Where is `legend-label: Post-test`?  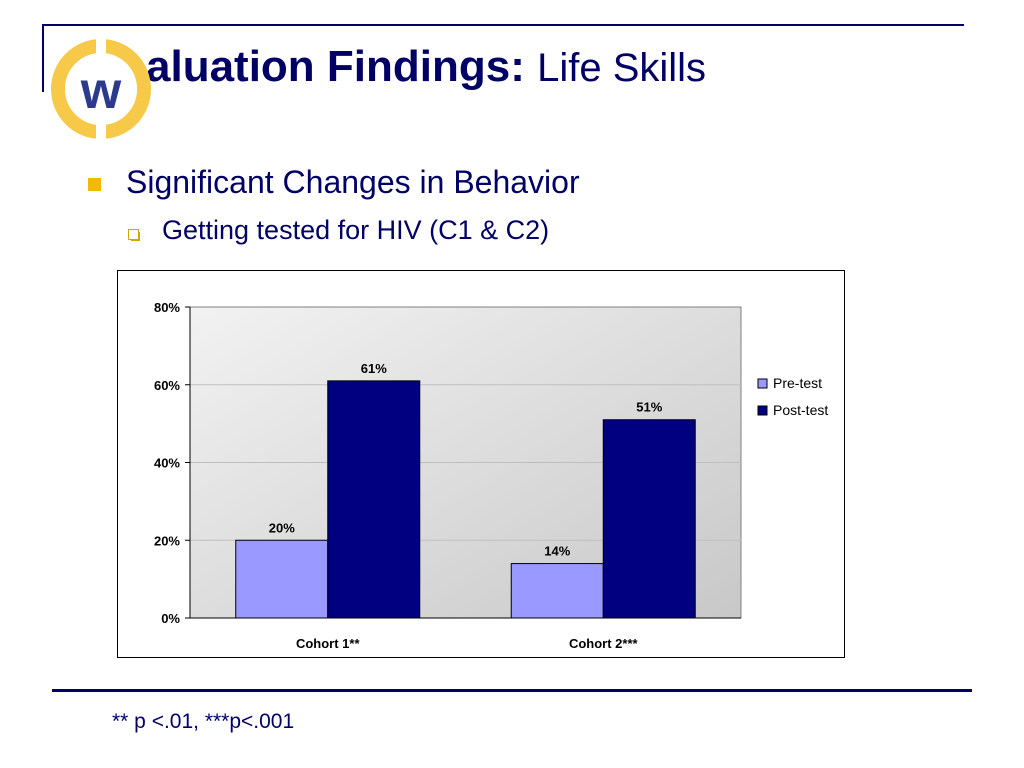
legend-label: Post-test is located at coordinates (800, 410).